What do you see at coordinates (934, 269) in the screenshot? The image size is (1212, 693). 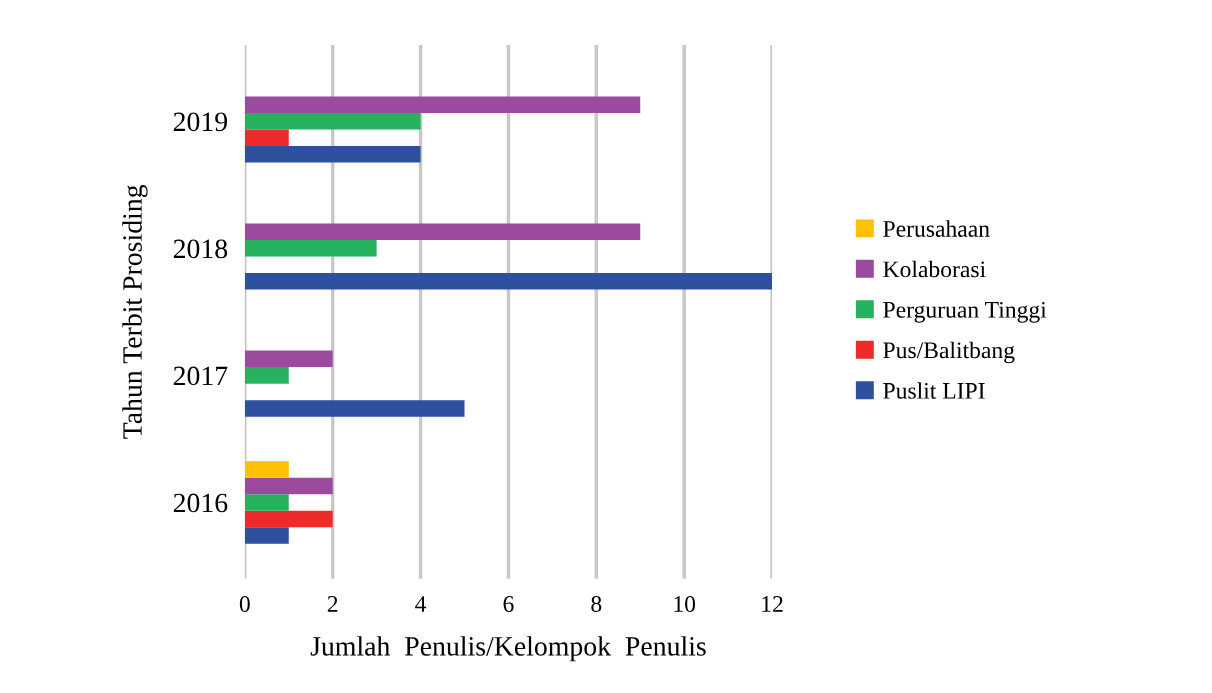 I see `legend-label: Kolaborasi` at bounding box center [934, 269].